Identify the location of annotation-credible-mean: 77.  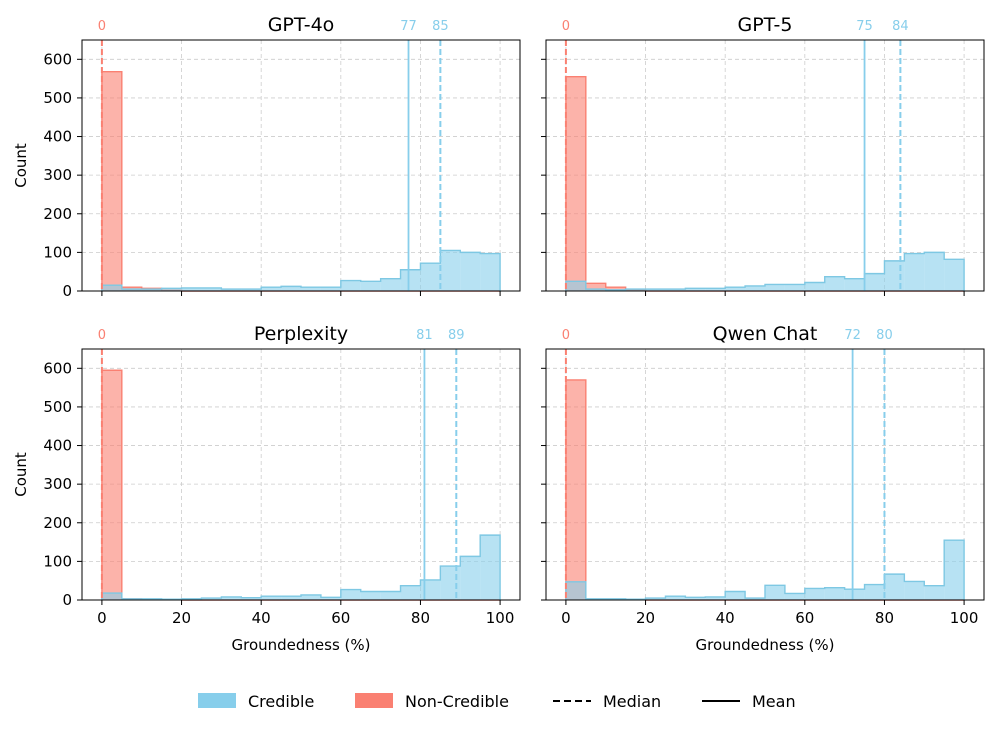
(408, 26).